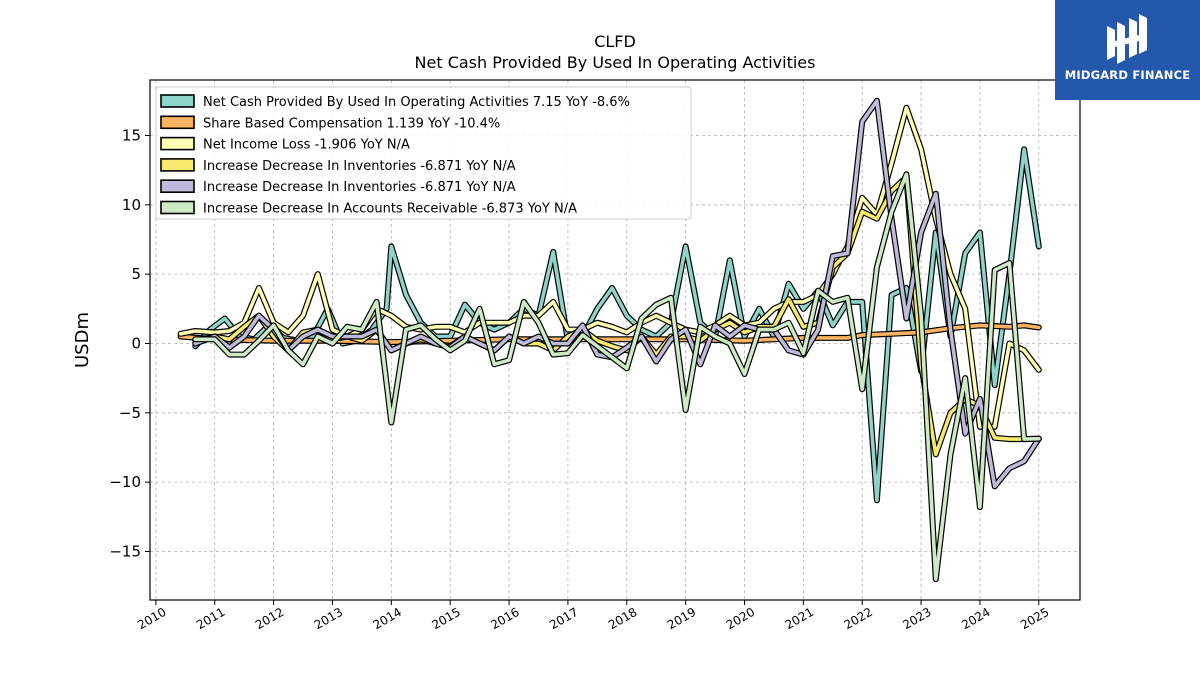 This screenshot has width=1200, height=675. Describe the element at coordinates (82, 340) in the screenshot. I see `y-axis-label: USDm` at that location.